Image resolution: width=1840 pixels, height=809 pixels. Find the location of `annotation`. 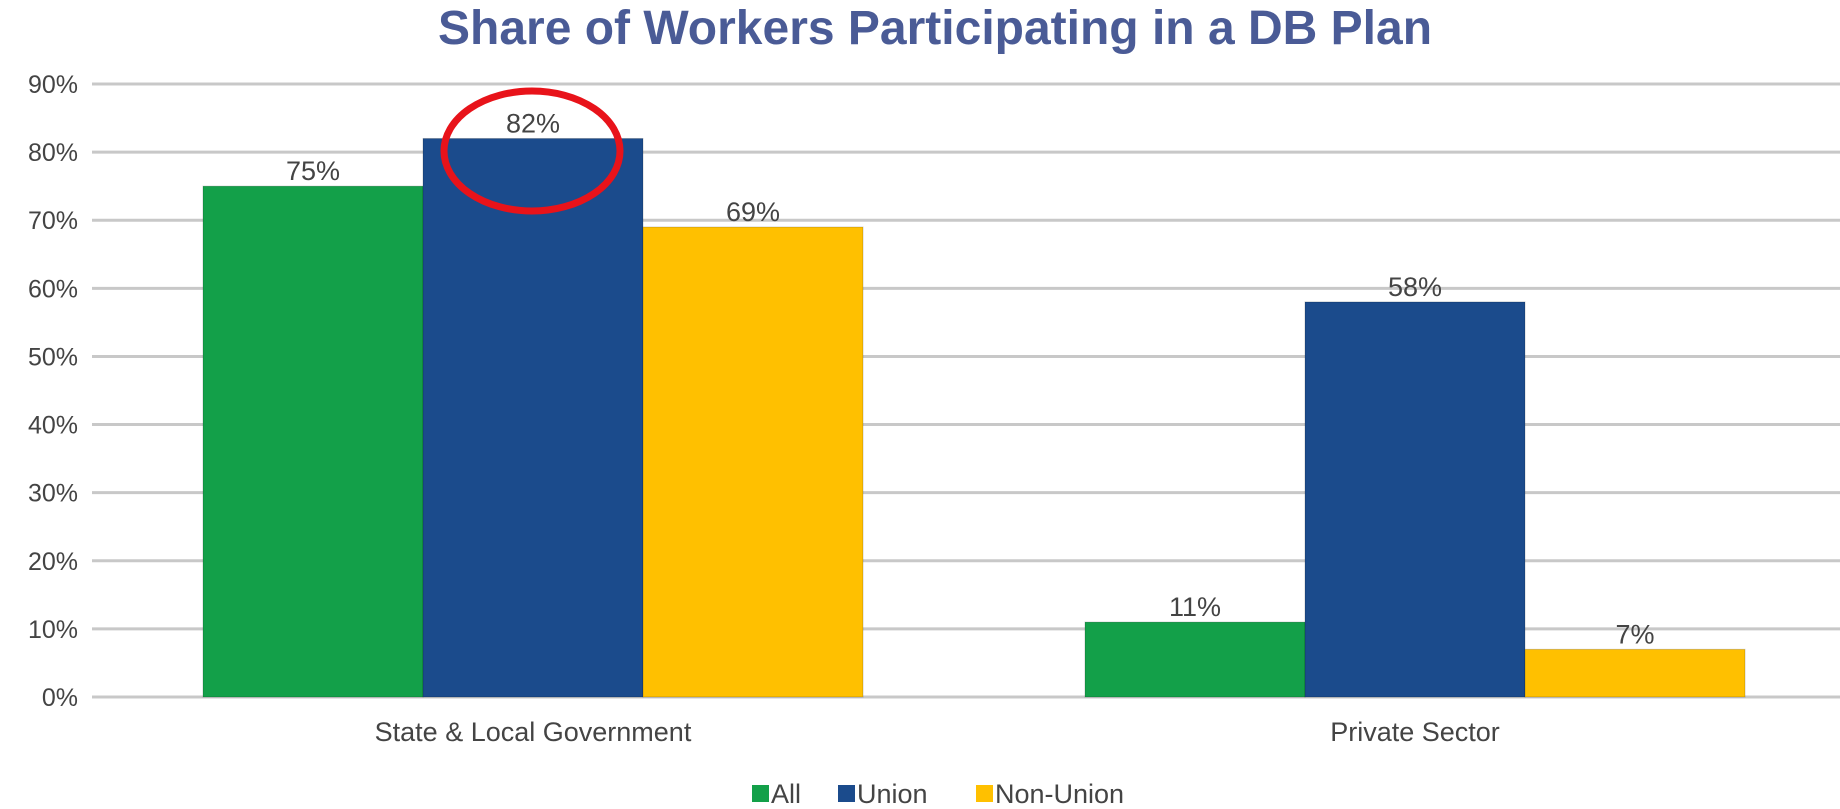

annotation is located at coordinates (532, 151).